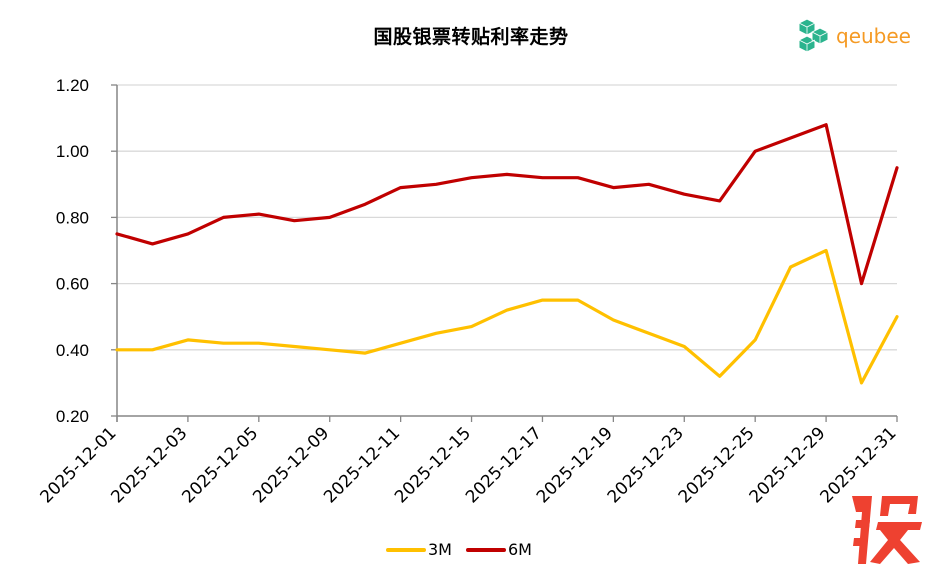  I want to click on legend-label-6m: 6M, so click(519, 549).